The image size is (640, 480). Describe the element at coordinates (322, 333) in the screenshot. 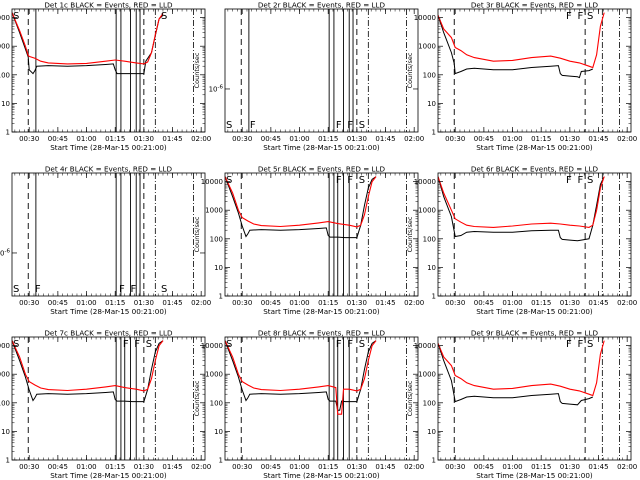

I see `panel-title: Det 8r BLACK = Events, RED = LLD` at that location.